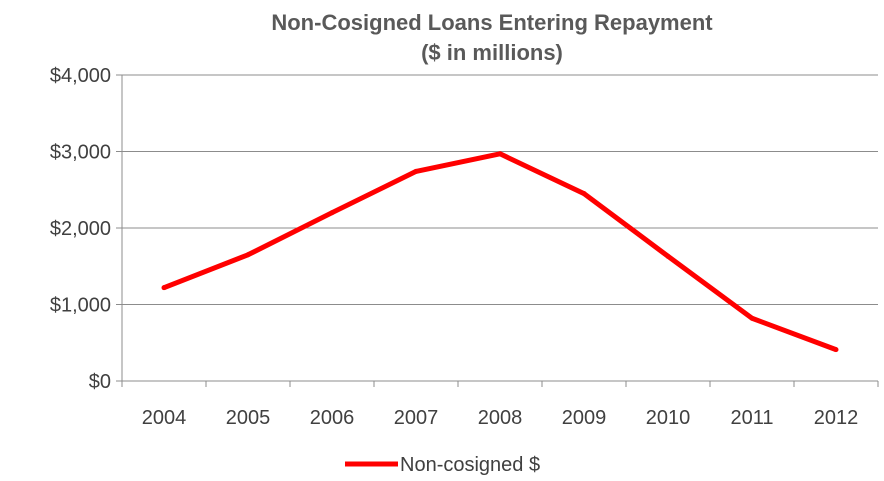 This screenshot has width=884, height=481. Describe the element at coordinates (80, 153) in the screenshot. I see `y-tick-label: $3,000` at that location.